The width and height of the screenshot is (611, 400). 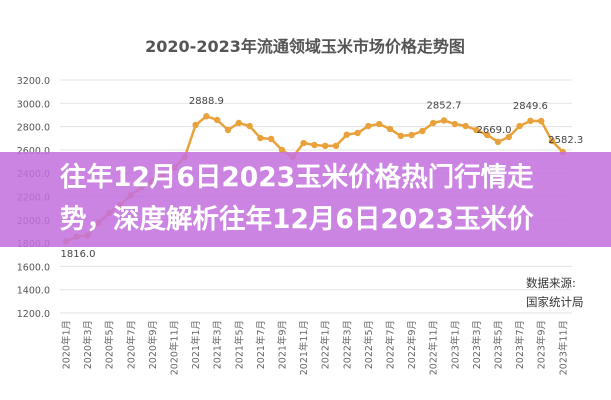 I want to click on x-tick-label: 2022年9月, so click(x=412, y=344).